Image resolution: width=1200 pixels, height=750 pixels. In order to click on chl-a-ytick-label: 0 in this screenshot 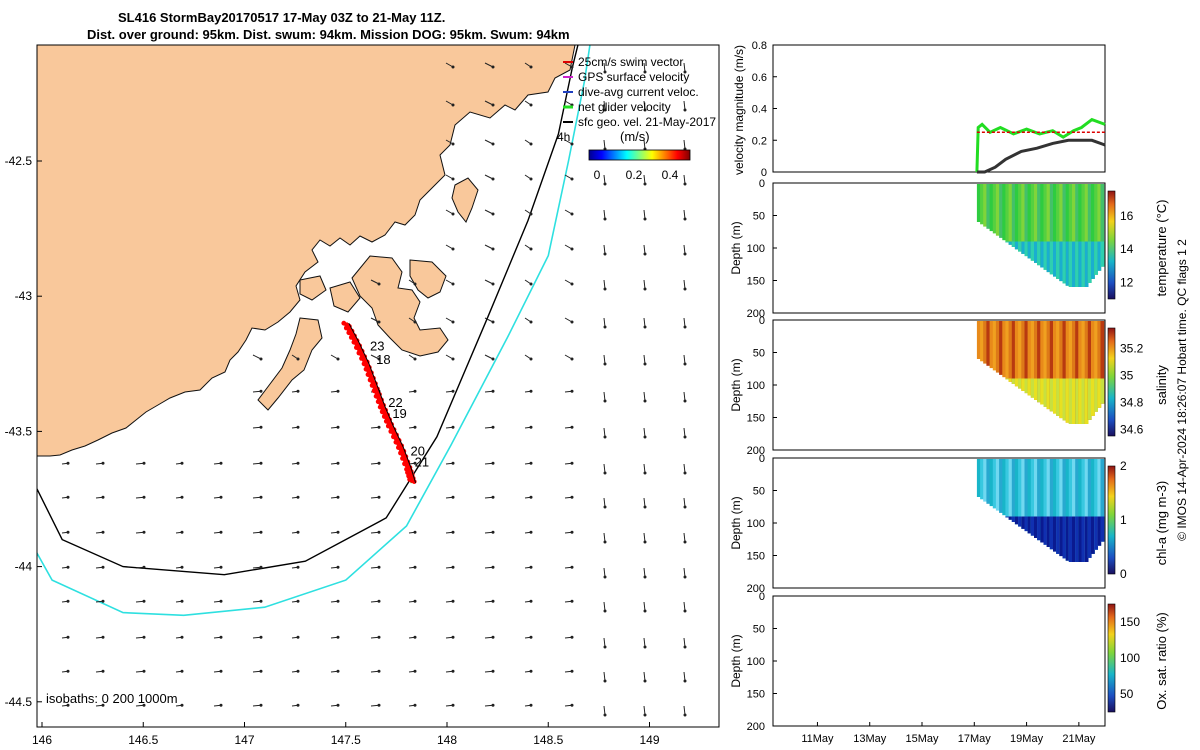, I will do `click(762, 459)`.